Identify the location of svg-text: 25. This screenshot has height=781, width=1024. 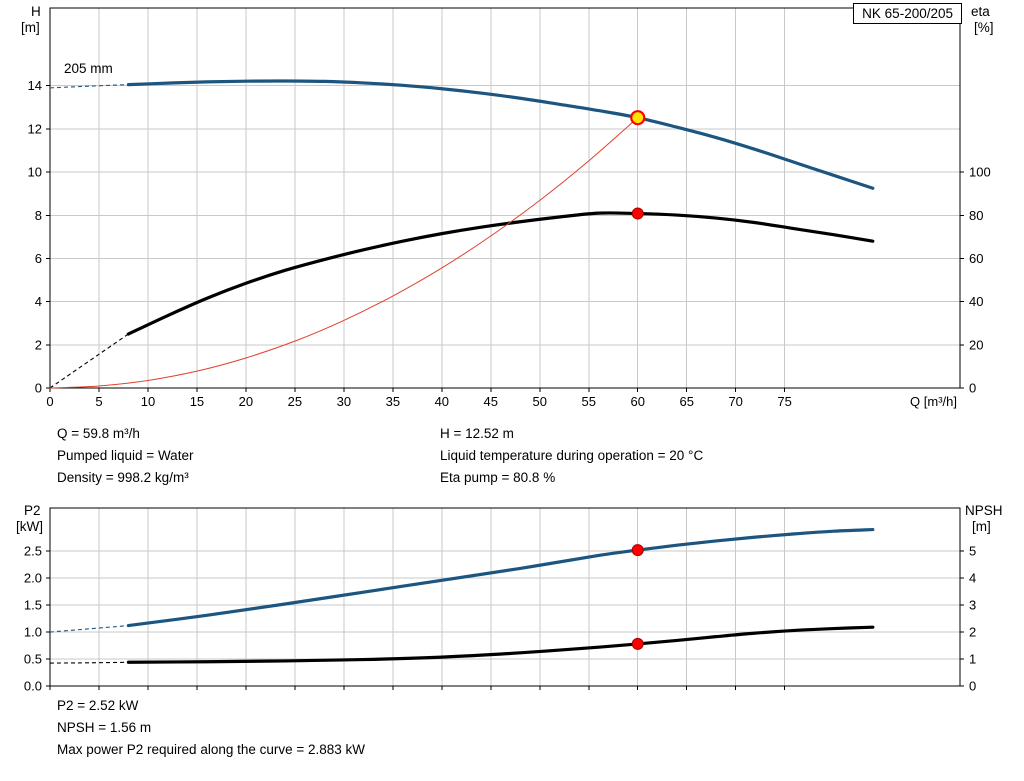
(295, 401).